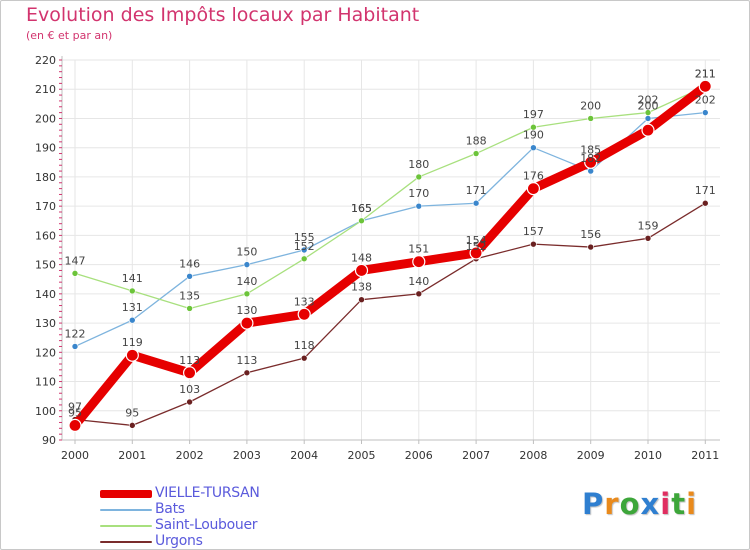 The width and height of the screenshot is (750, 550). What do you see at coordinates (189, 295) in the screenshot?
I see `data-label: 135` at bounding box center [189, 295].